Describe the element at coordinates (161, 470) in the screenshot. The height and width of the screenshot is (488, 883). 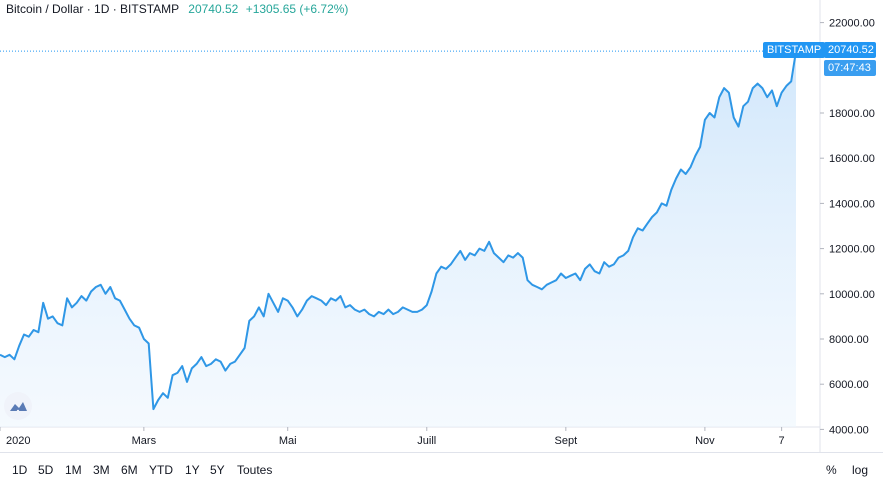
I see `range-button-ytd: YTD` at that location.